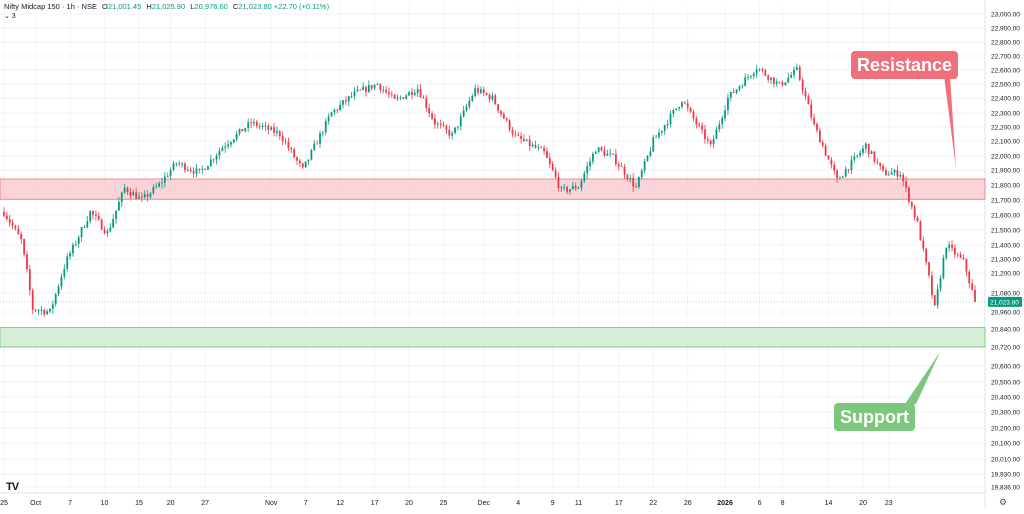  Describe the element at coordinates (105, 6) in the screenshot. I see `open-label: O` at that location.